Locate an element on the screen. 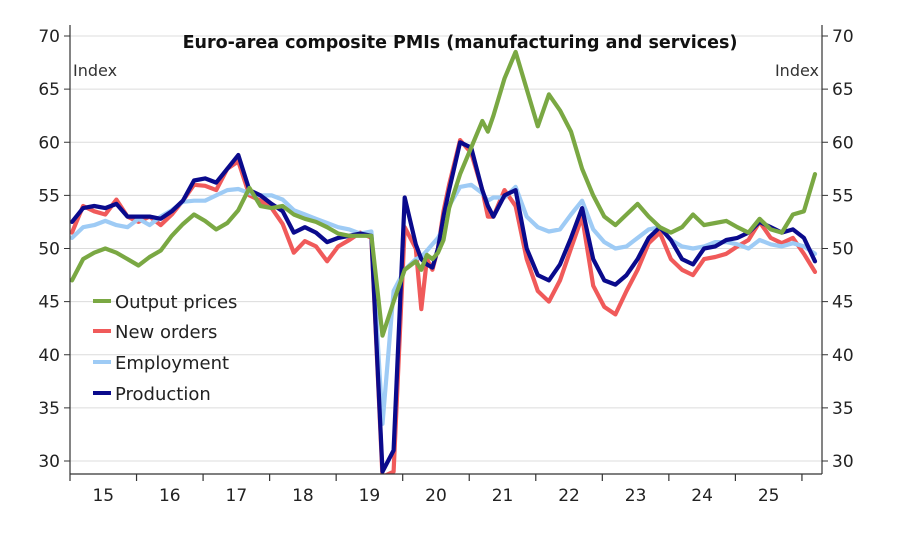 Image resolution: width=900 pixels, height=537 pixels. x-tick-label: 19 is located at coordinates (370, 496).